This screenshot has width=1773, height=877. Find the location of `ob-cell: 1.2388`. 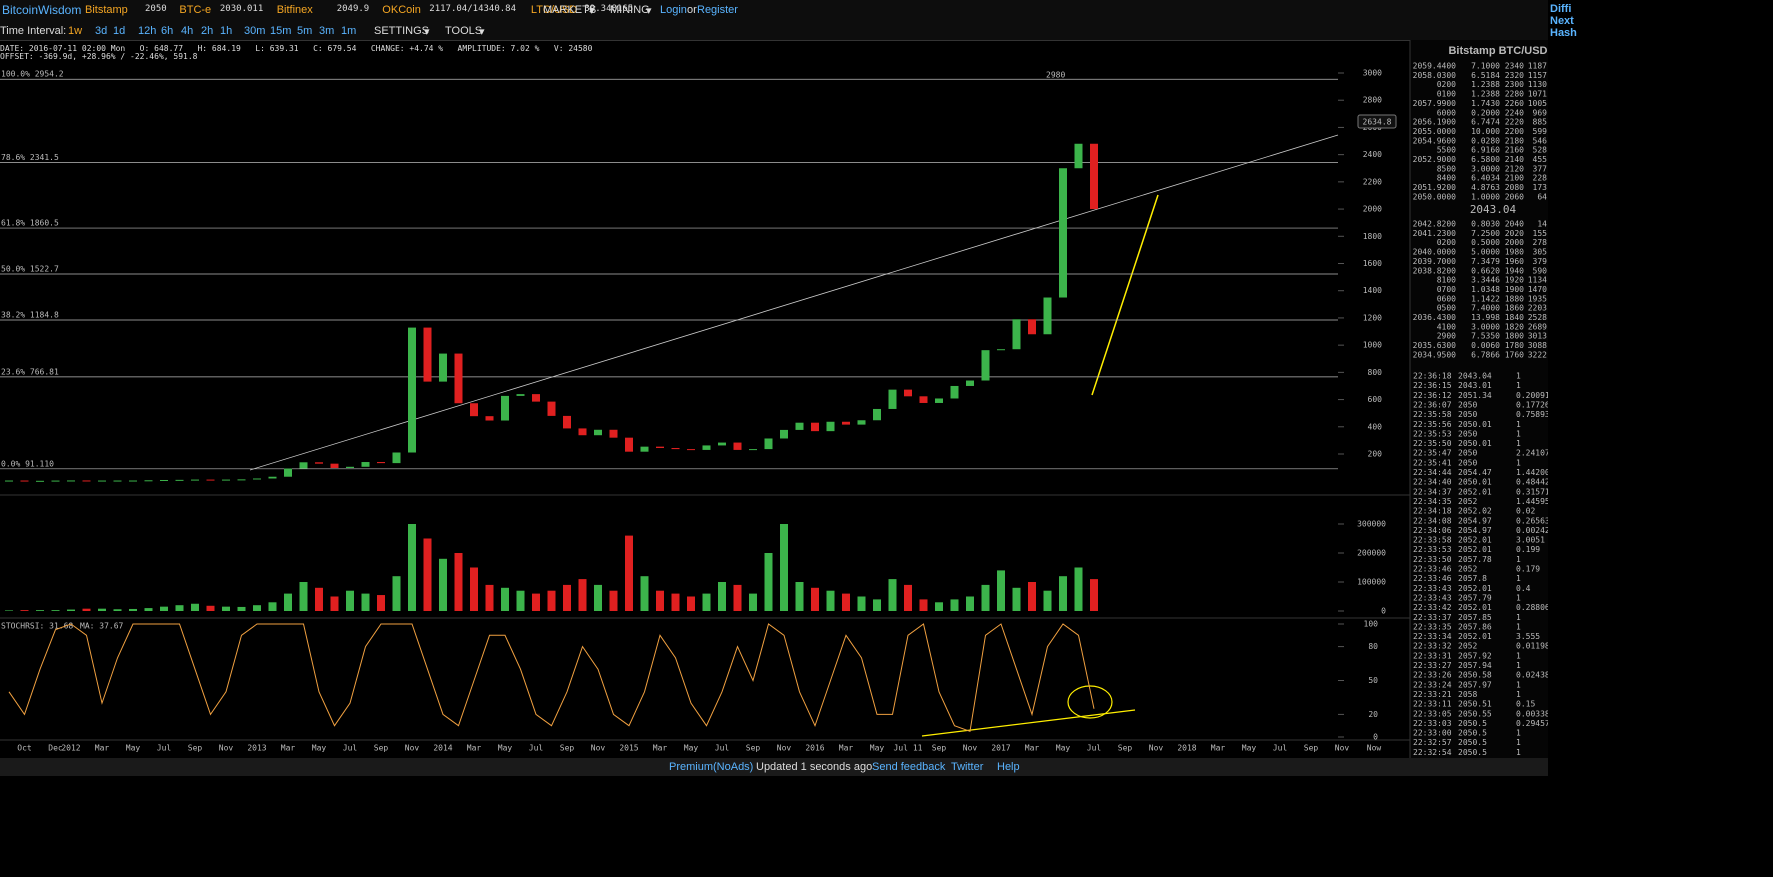

ob-cell: 1.2388 is located at coordinates (1485, 94).